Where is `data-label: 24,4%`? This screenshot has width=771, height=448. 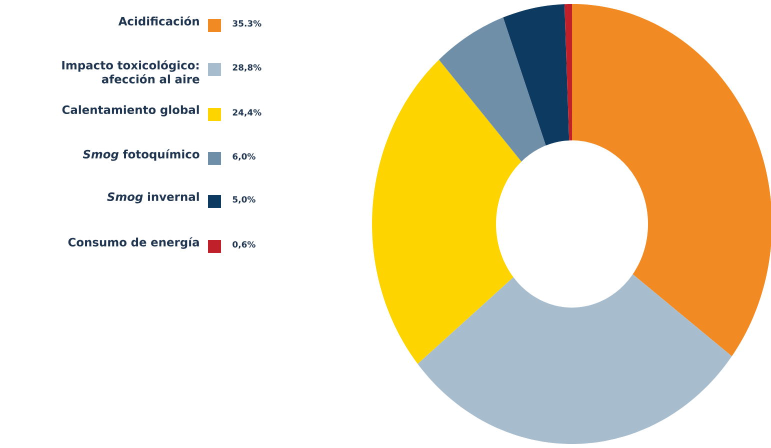 data-label: 24,4% is located at coordinates (247, 113).